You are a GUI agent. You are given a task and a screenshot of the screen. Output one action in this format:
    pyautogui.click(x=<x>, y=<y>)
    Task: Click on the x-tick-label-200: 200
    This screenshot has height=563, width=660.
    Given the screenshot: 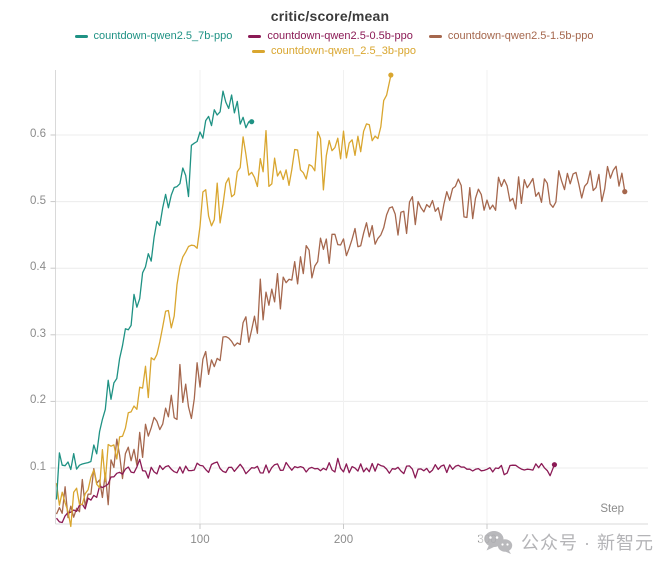 What is the action you would take?
    pyautogui.click(x=343, y=540)
    